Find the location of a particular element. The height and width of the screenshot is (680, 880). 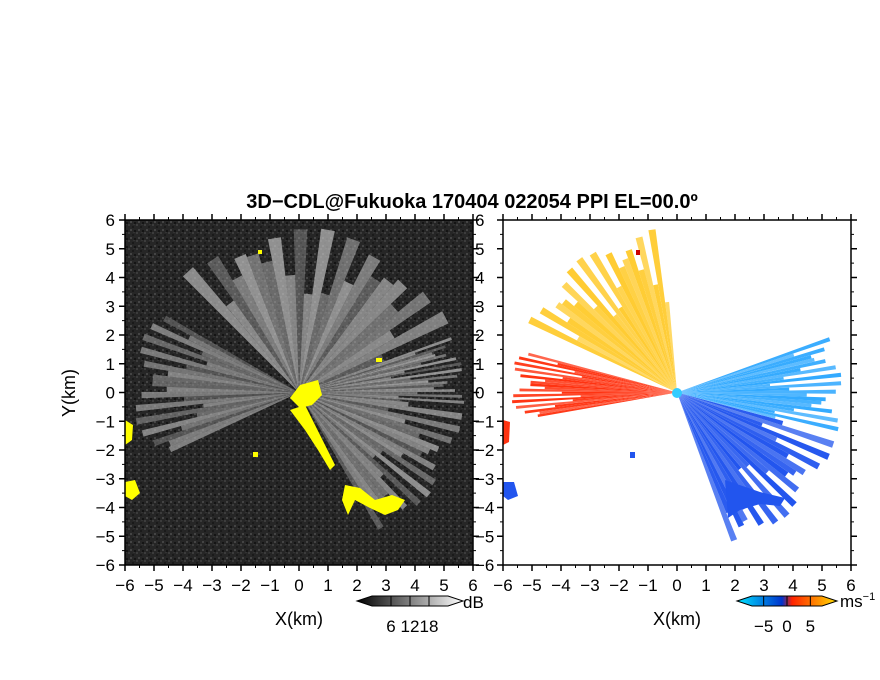

left-y-tick-label-right: −1 is located at coordinates (484, 421).